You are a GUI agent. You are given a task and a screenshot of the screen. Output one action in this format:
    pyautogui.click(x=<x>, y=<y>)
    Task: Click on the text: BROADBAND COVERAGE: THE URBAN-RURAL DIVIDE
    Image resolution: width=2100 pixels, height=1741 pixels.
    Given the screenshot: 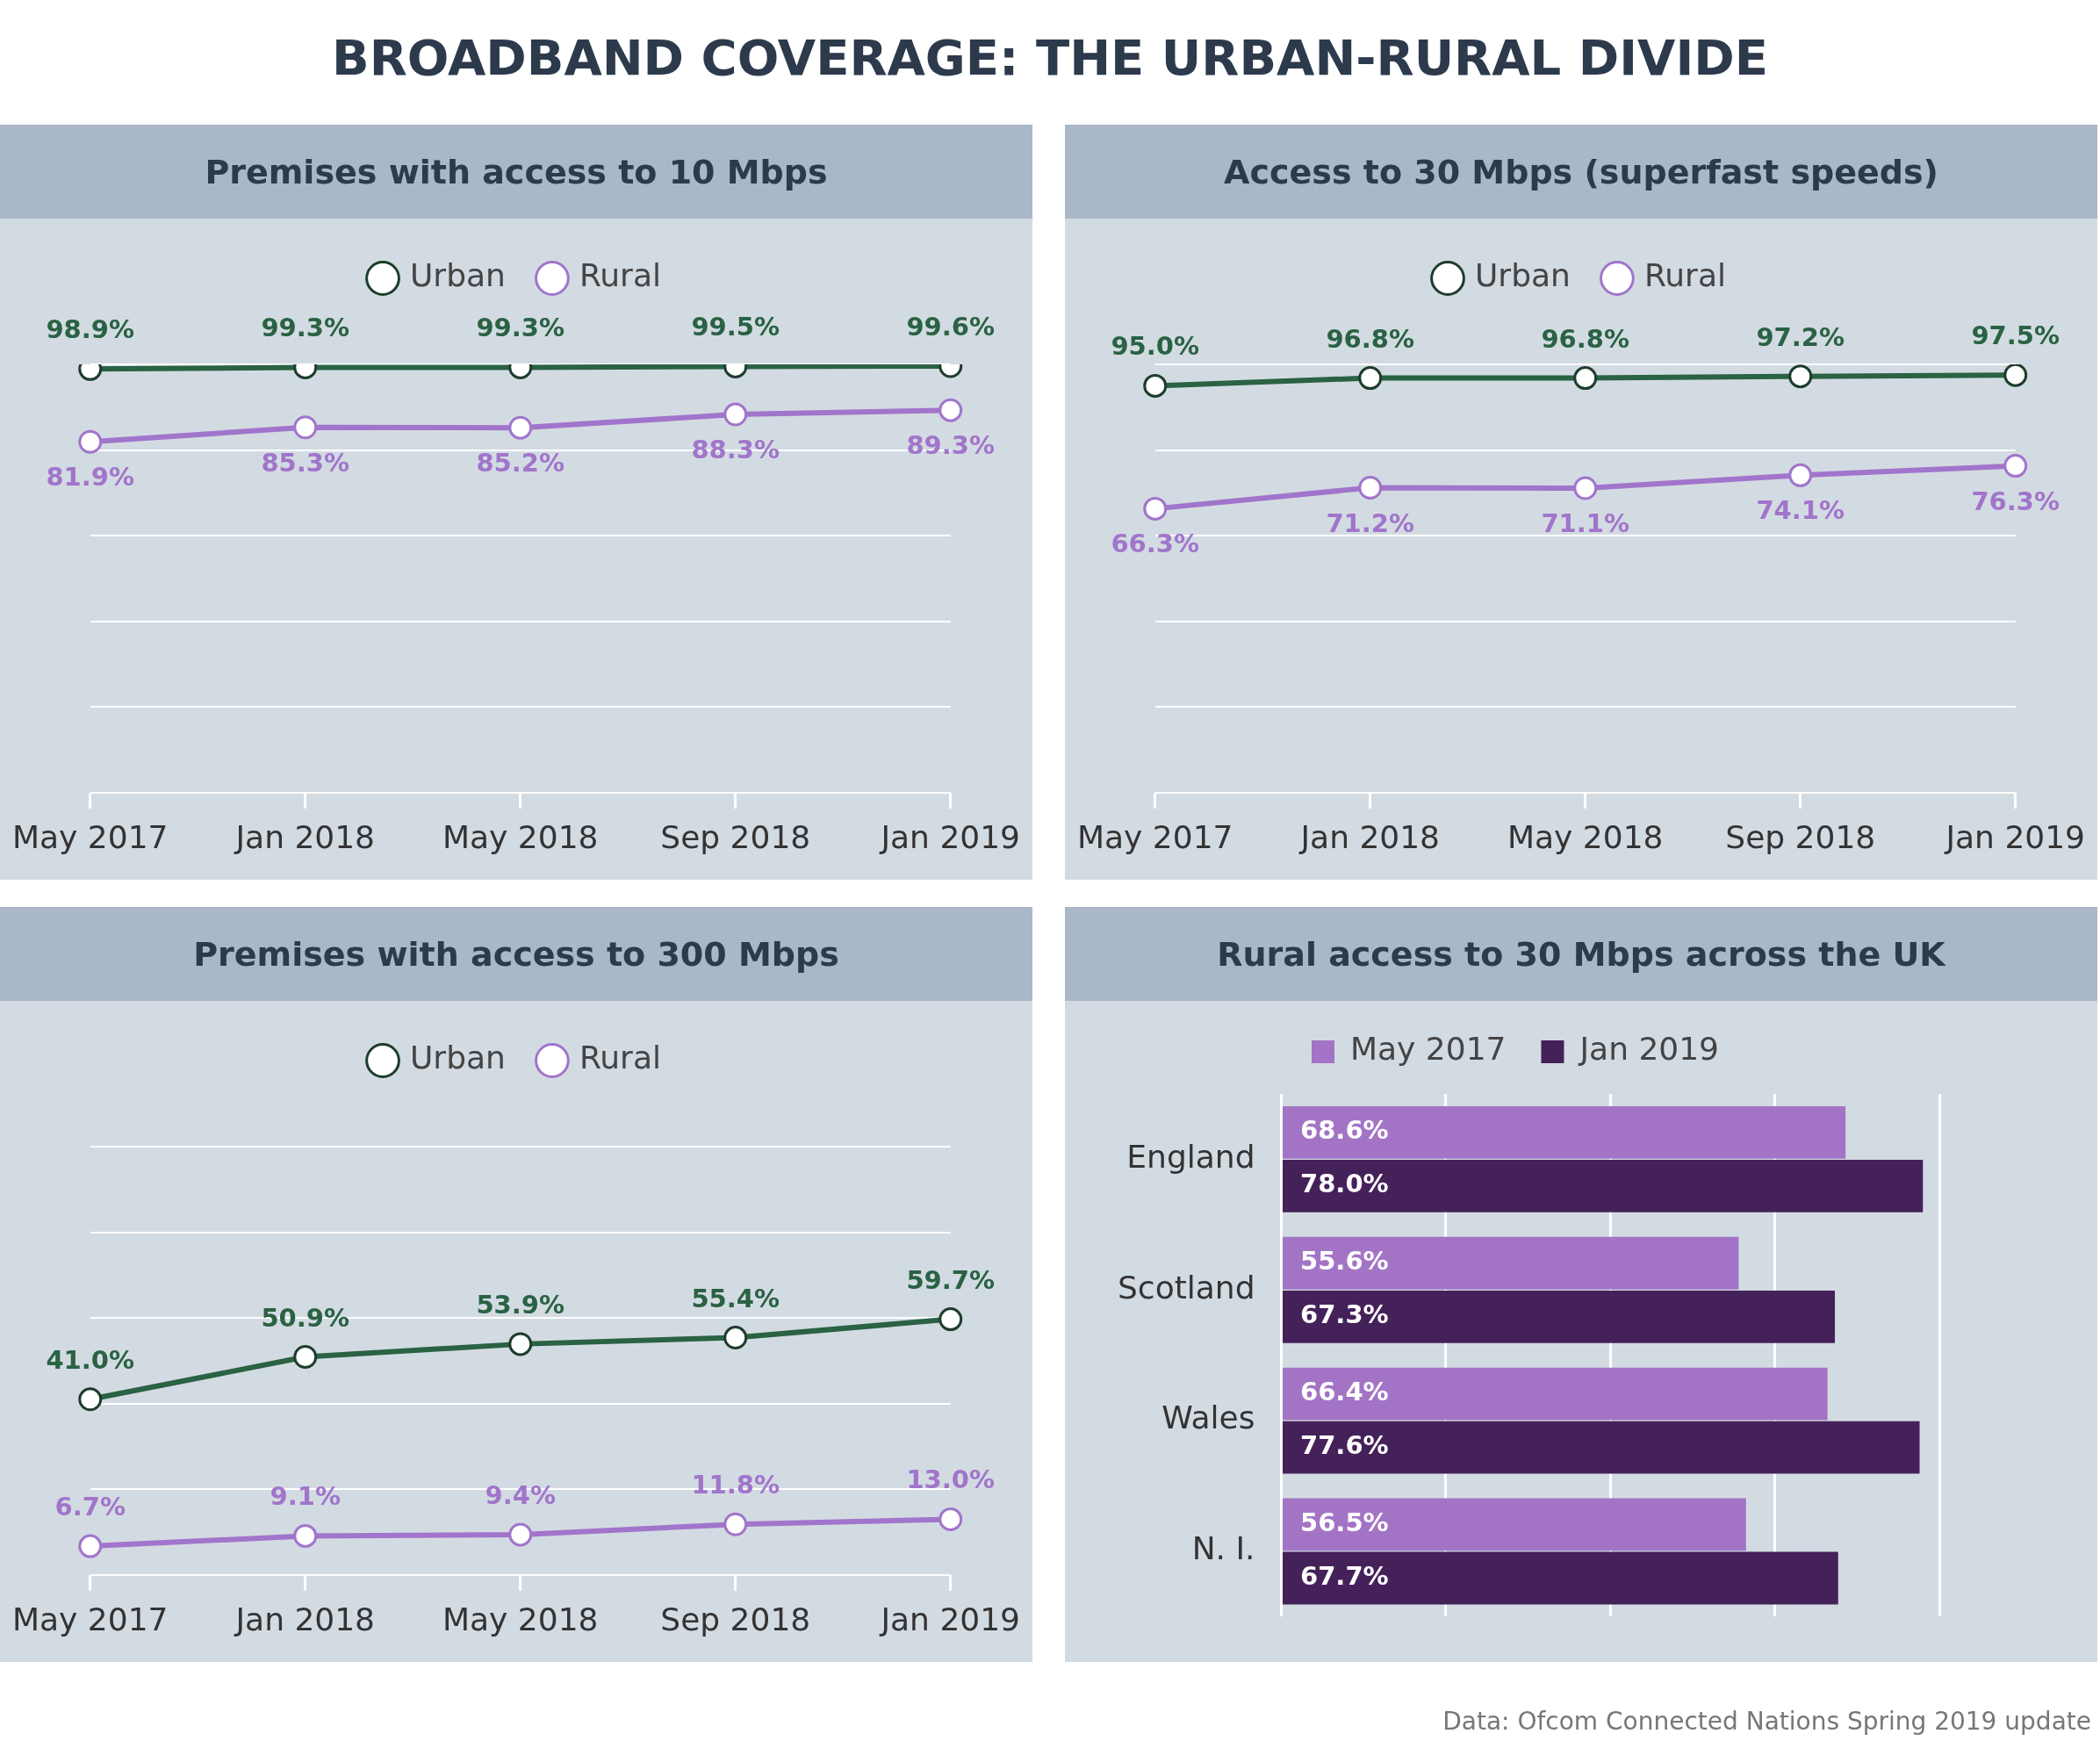 What is the action you would take?
    pyautogui.click(x=1050, y=57)
    